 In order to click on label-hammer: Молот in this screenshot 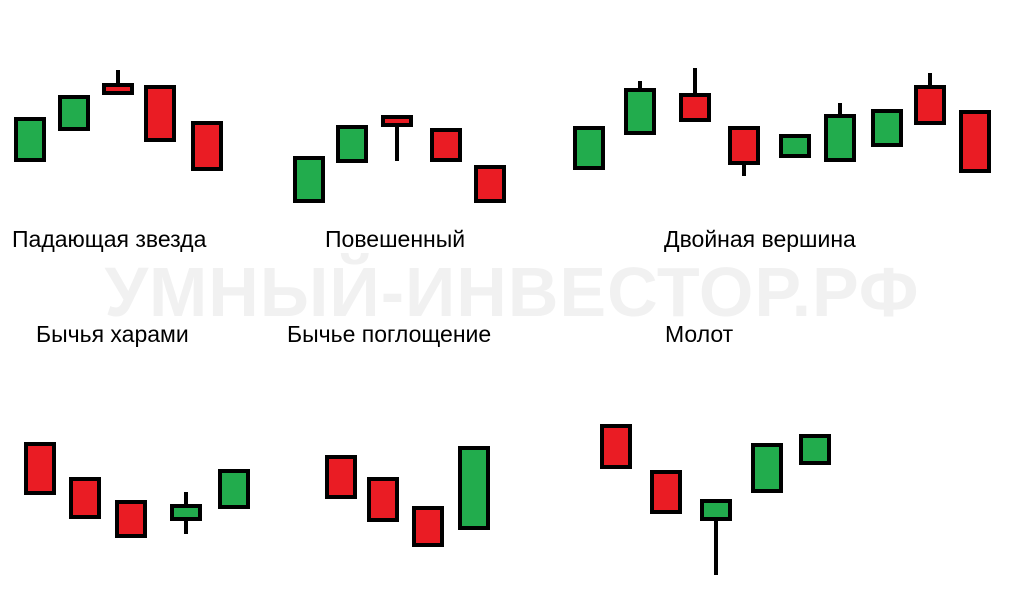, I will do `click(699, 334)`.